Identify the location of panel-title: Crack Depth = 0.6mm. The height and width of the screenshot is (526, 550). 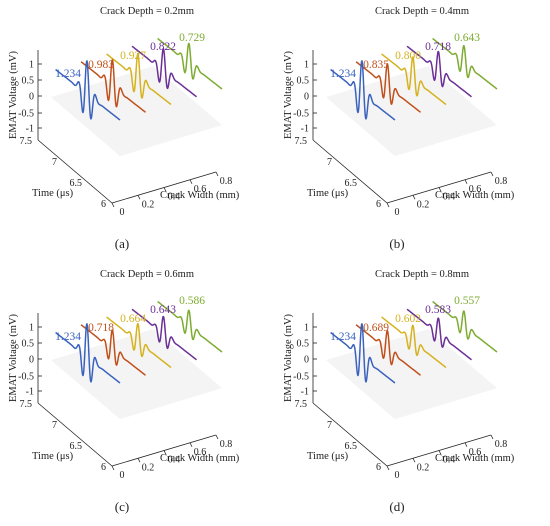
(147, 274).